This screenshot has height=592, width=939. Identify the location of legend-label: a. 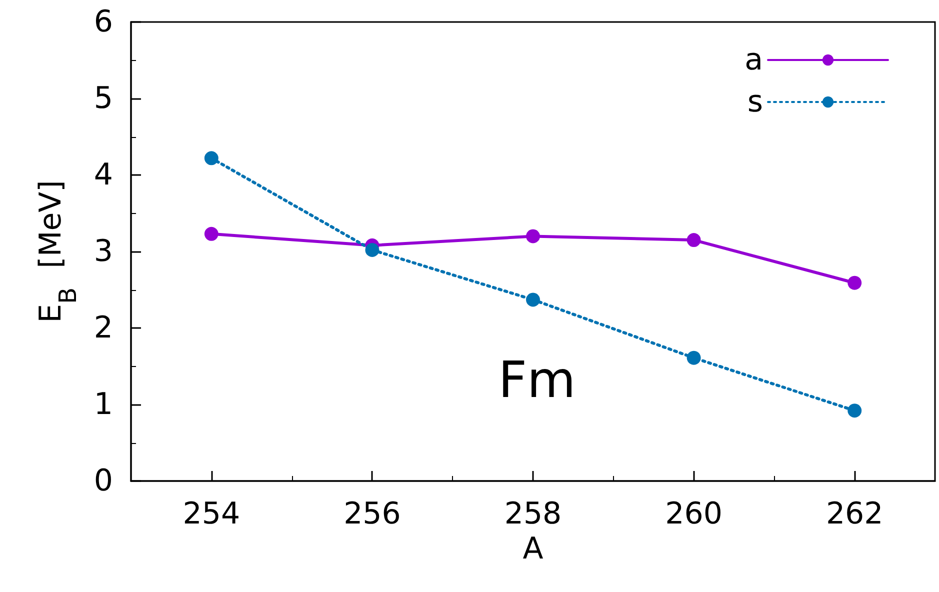
(753, 60).